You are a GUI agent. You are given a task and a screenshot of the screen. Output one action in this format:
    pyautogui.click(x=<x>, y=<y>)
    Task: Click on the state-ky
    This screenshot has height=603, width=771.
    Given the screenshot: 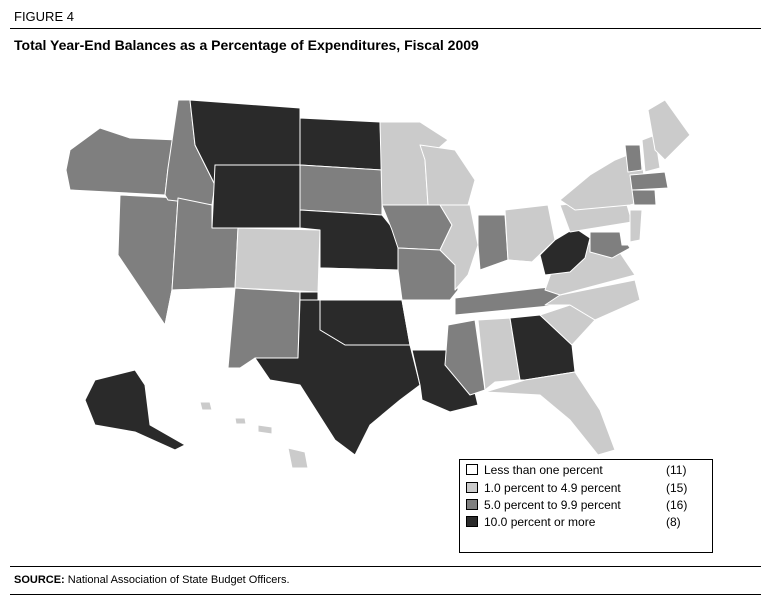 What is the action you would take?
    pyautogui.click(x=507, y=276)
    